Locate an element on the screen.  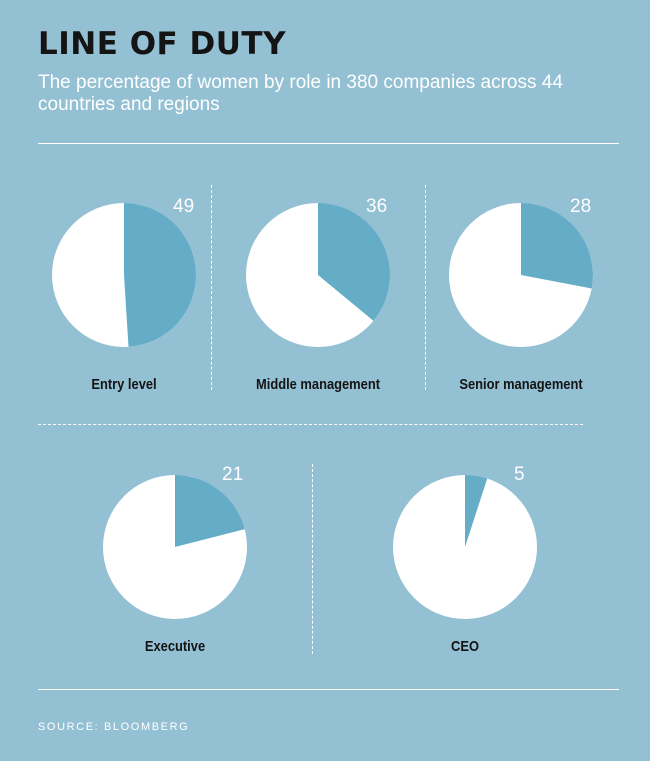
value-label-senior-management: 28 is located at coordinates (581, 206).